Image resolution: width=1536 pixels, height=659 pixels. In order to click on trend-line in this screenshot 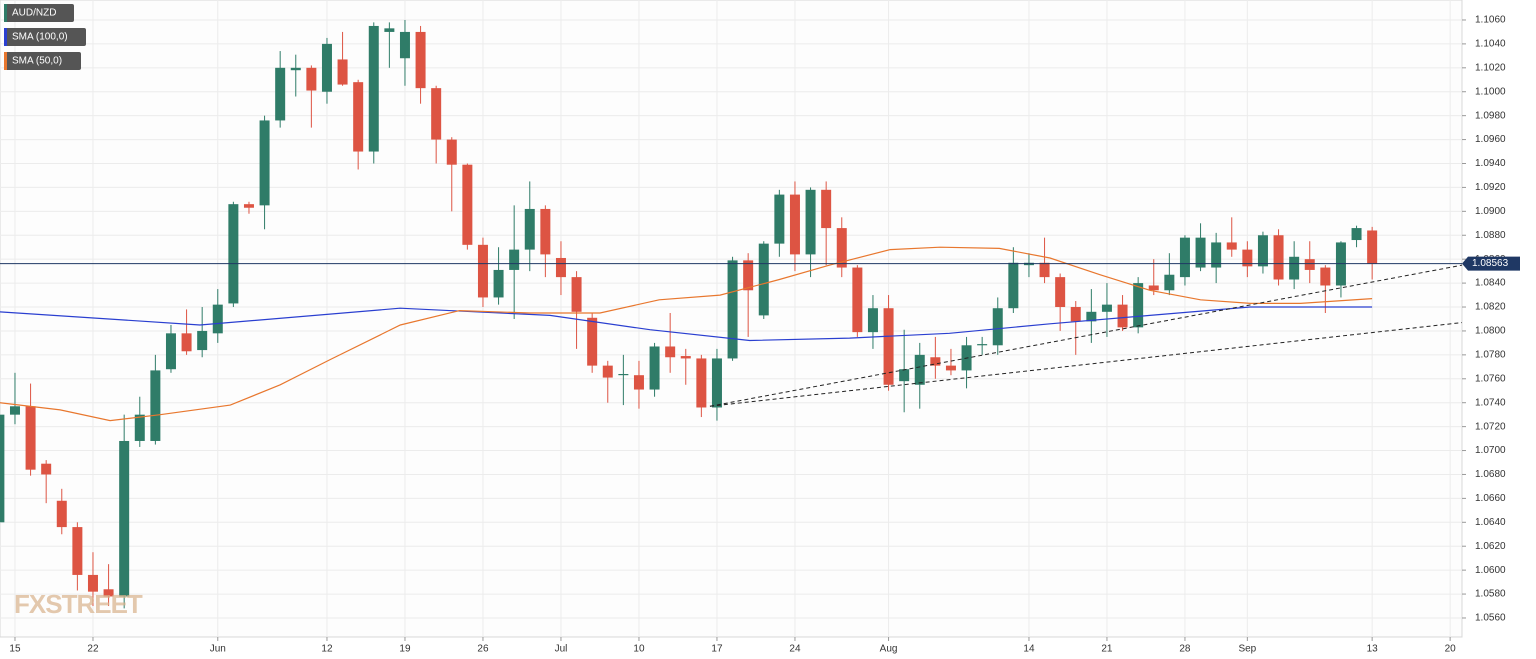, I will do `click(1086, 335)`.